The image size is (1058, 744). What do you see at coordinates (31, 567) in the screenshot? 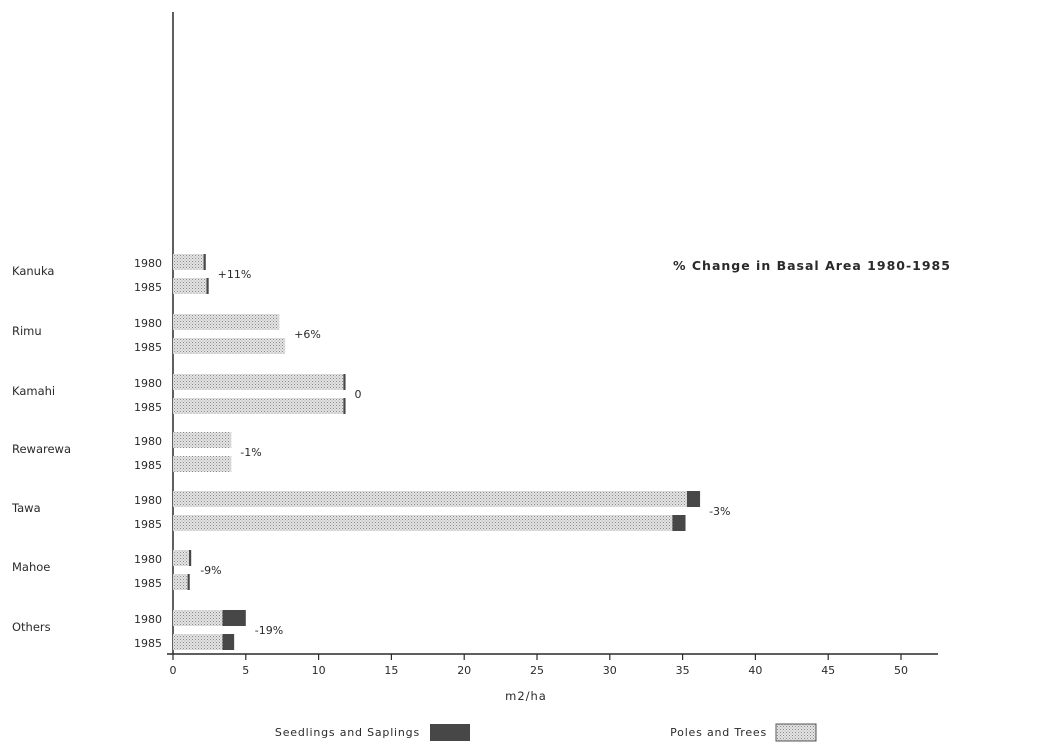
I see `species-label: Mahoe` at bounding box center [31, 567].